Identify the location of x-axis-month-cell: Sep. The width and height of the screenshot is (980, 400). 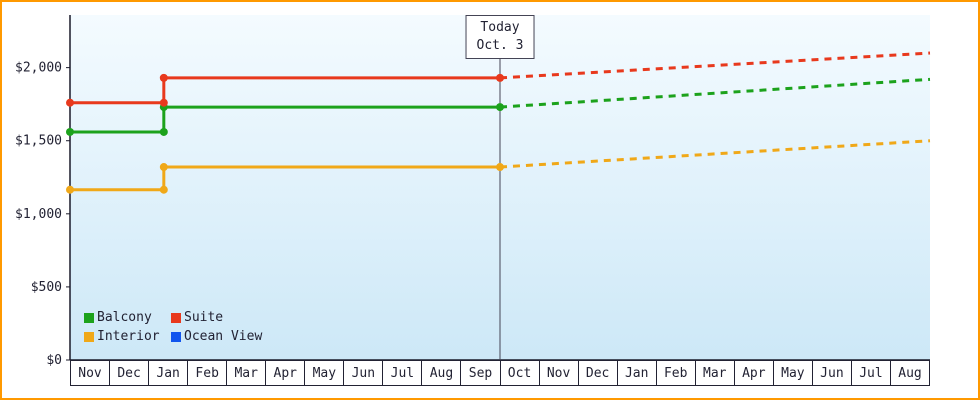
(479, 373).